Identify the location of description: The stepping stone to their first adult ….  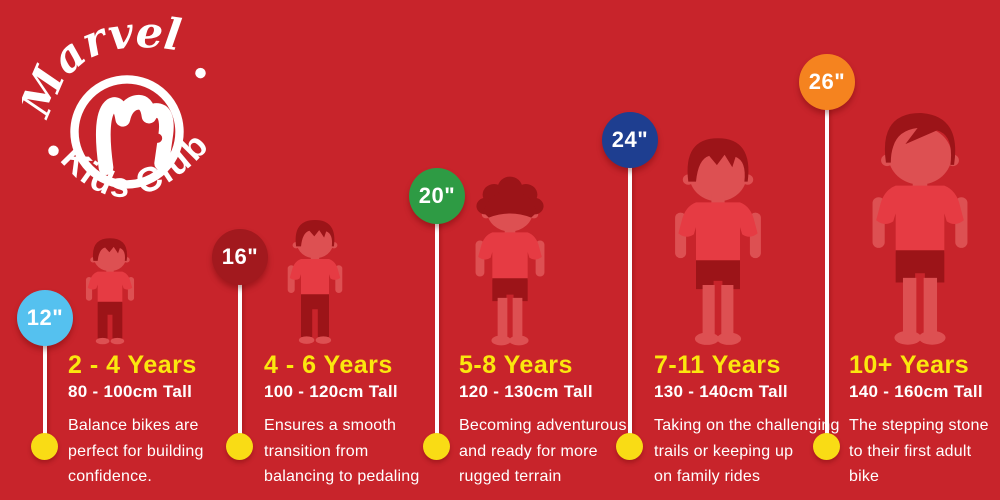
(919, 451).